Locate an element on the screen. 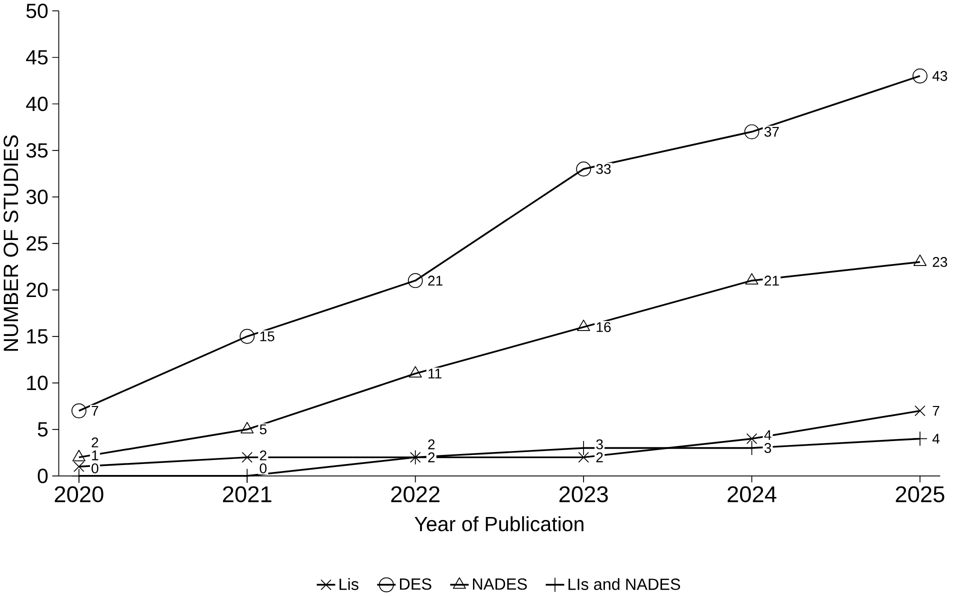  x-tick-label: 2020 is located at coordinates (79, 494).